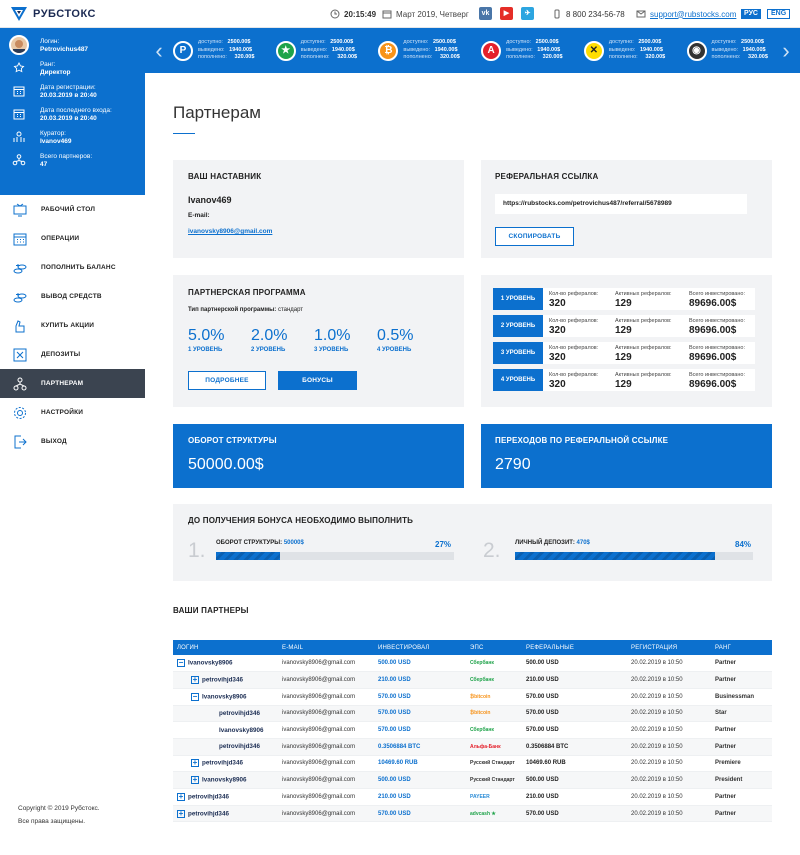  Describe the element at coordinates (494, 647) in the screenshot. I see `column-header: ЭПС` at that location.